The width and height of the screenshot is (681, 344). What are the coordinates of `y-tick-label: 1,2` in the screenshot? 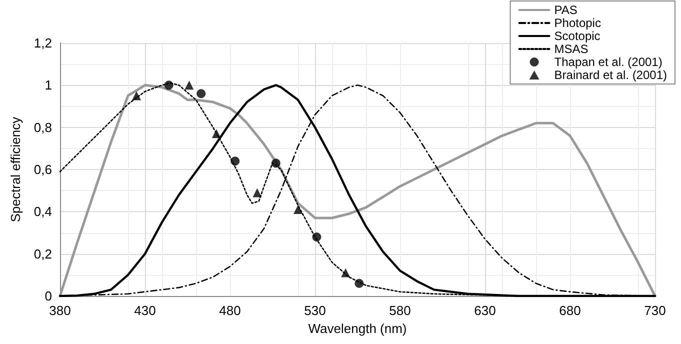 It's located at (43, 43).